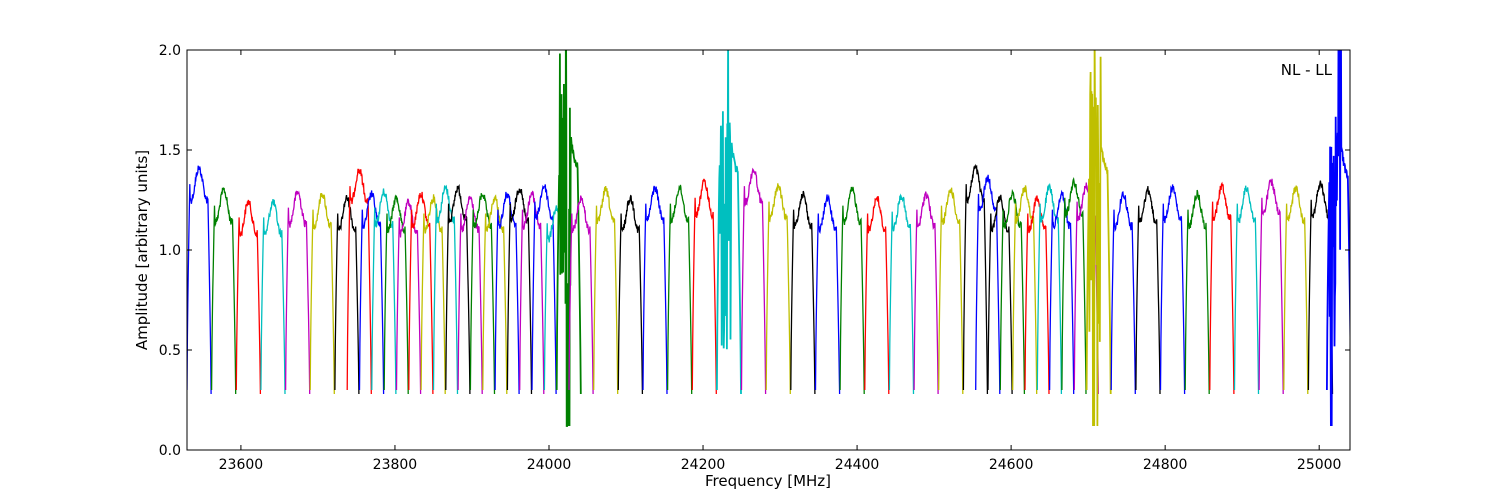 Image resolution: width=1500 pixels, height=500 pixels. What do you see at coordinates (142, 250) in the screenshot?
I see `y-axis-label: Amplitude [arbitrary units]` at bounding box center [142, 250].